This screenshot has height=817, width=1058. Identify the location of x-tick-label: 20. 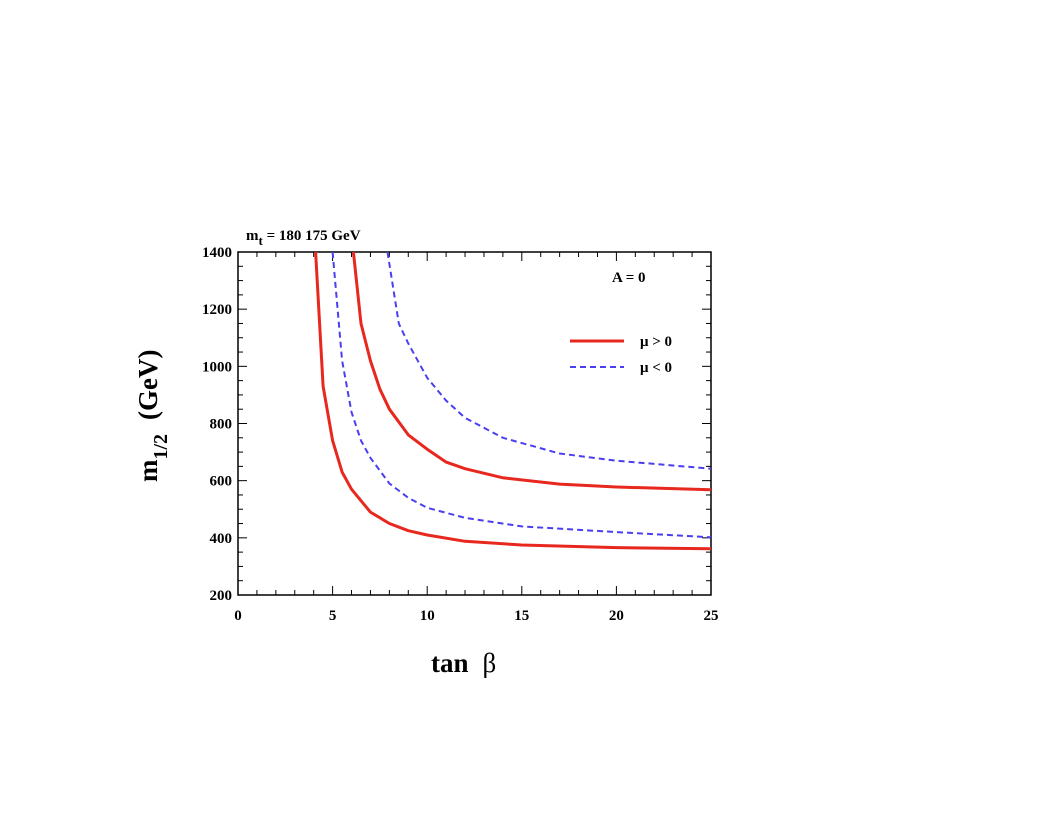
(616, 616).